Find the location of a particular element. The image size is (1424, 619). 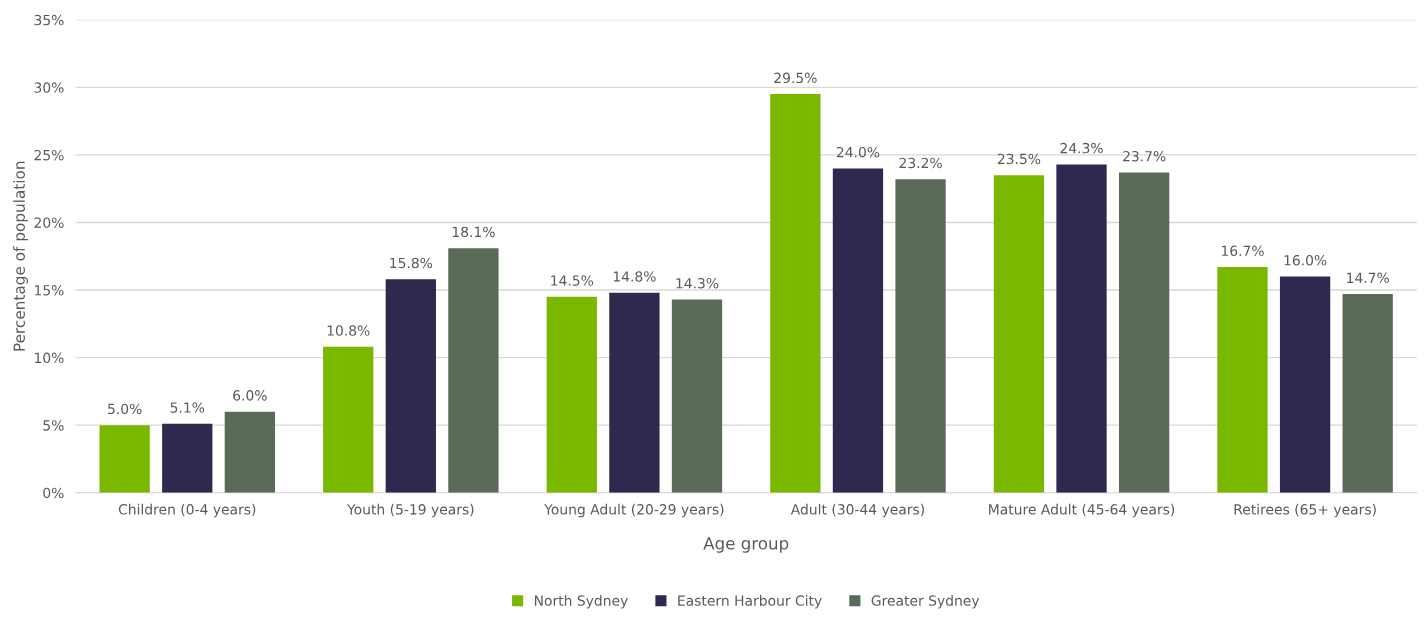

y-tick-label: 20% is located at coordinates (49, 222).